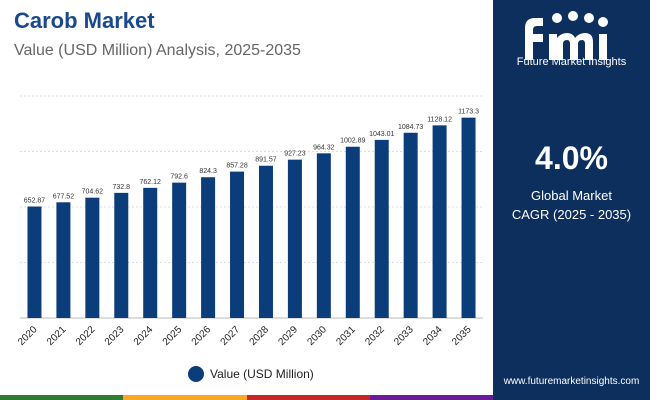 The image size is (650, 400). I want to click on bar-2022, so click(92, 257).